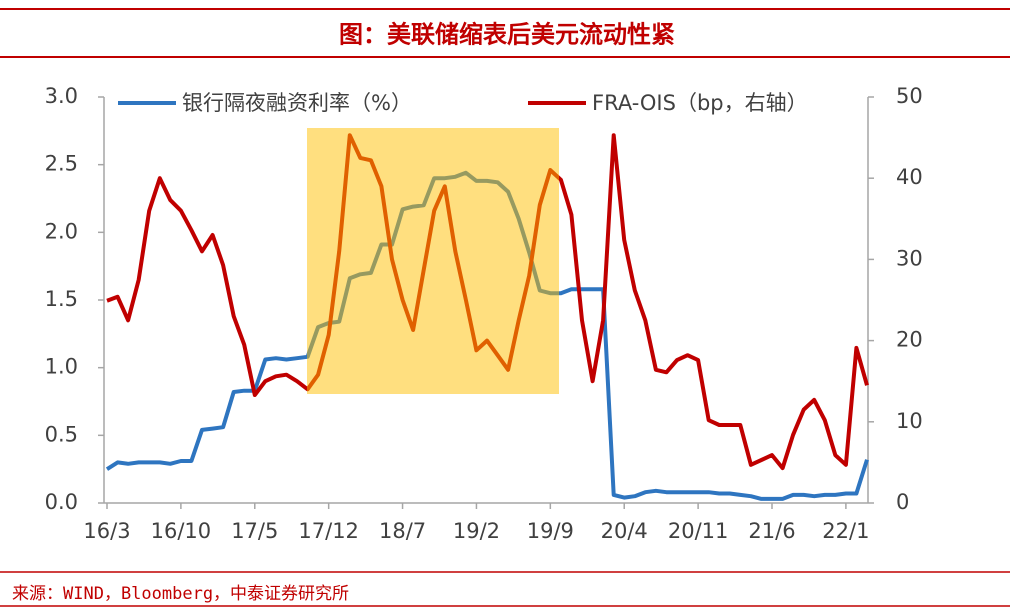 This screenshot has height=612, width=1014. I want to click on x-tick-label: 16/3, so click(106, 531).